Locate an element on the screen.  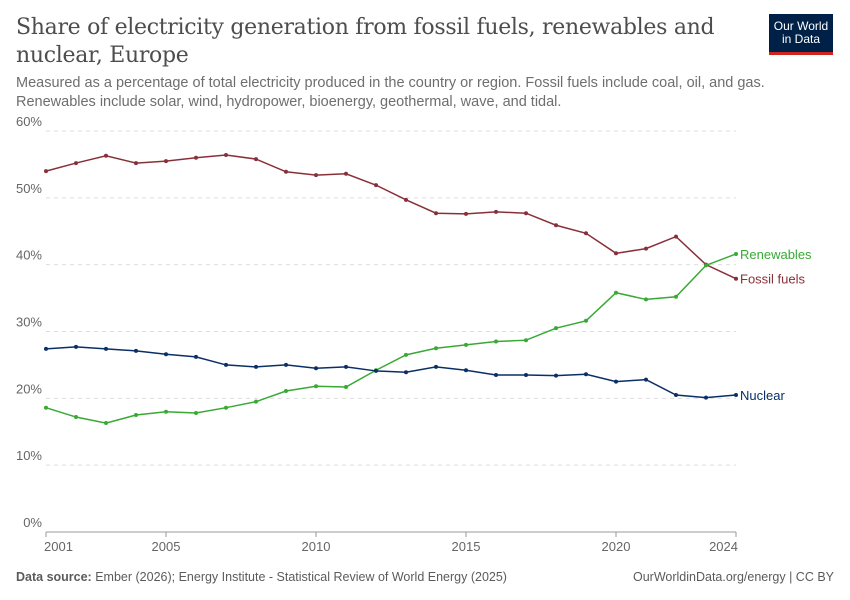
x-tick-label: 2001 is located at coordinates (58, 546).